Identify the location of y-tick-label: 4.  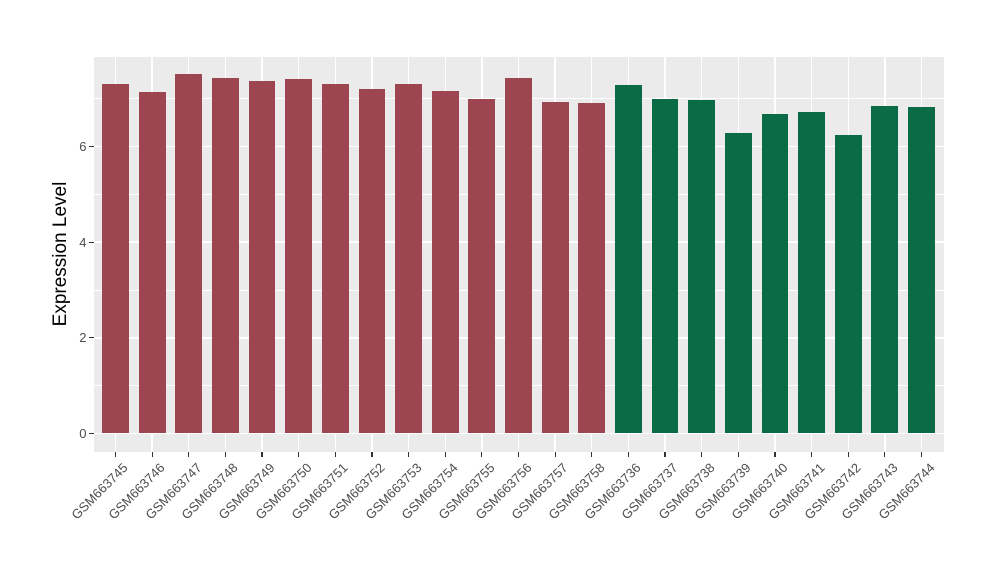
(83, 242).